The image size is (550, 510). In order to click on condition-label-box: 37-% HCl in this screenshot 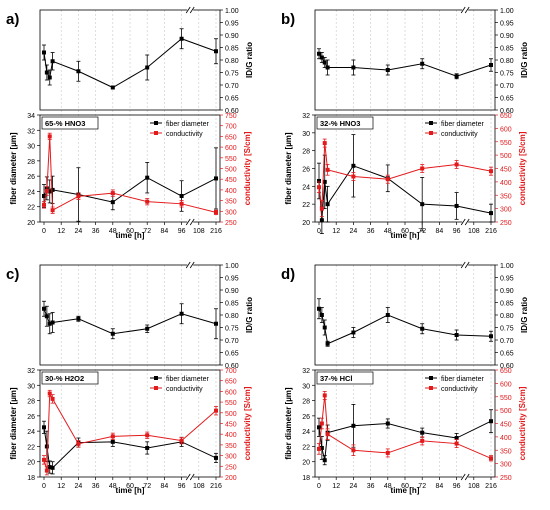, I will do `click(345, 378)`.